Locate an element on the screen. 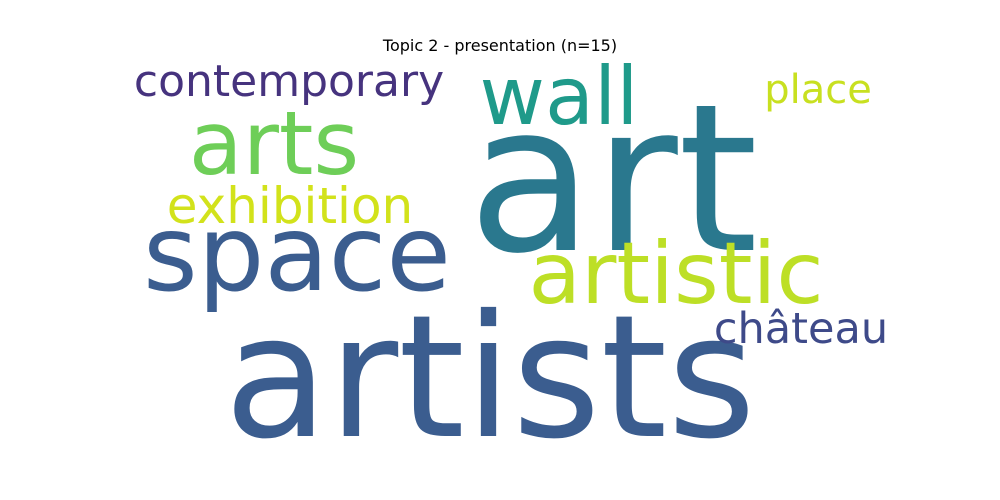 Image resolution: width=1000 pixels, height=500 pixels. word-artistic: artistic is located at coordinates (675, 274).